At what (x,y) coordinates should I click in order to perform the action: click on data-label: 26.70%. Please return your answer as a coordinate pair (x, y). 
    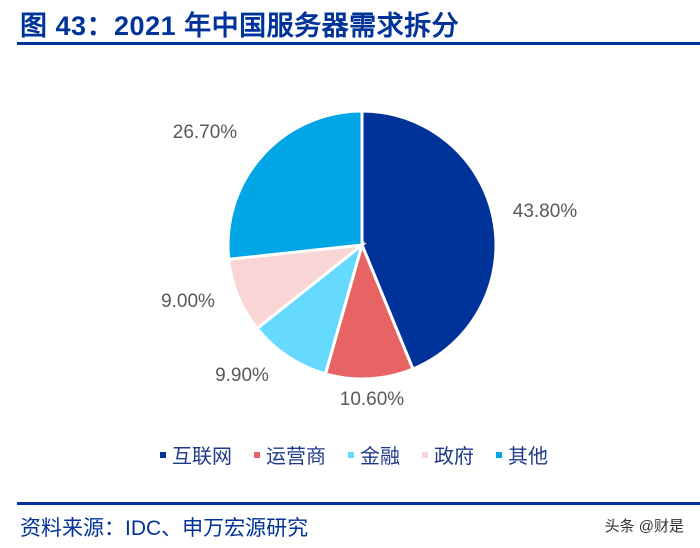
    Looking at the image, I should click on (205, 132).